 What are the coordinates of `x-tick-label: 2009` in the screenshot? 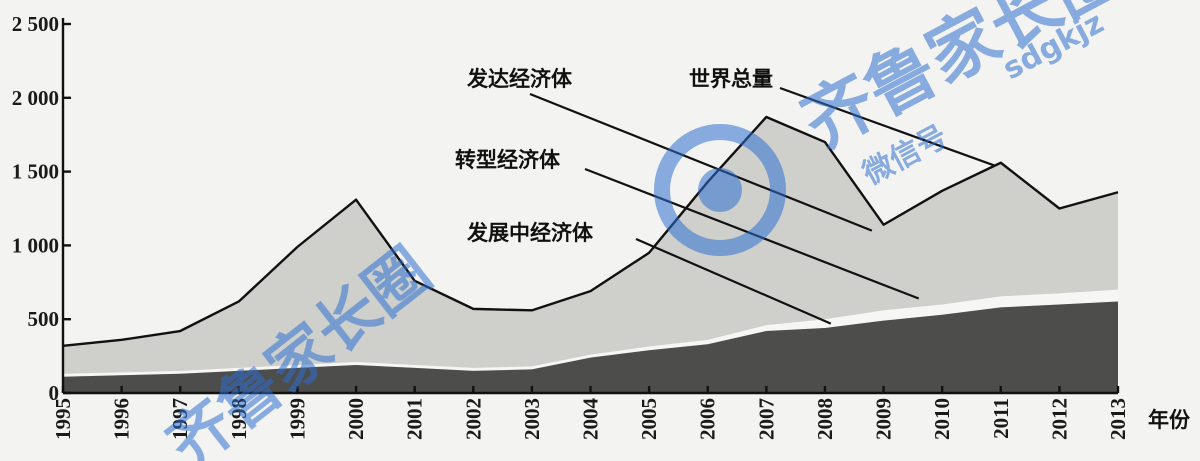 It's located at (884, 419).